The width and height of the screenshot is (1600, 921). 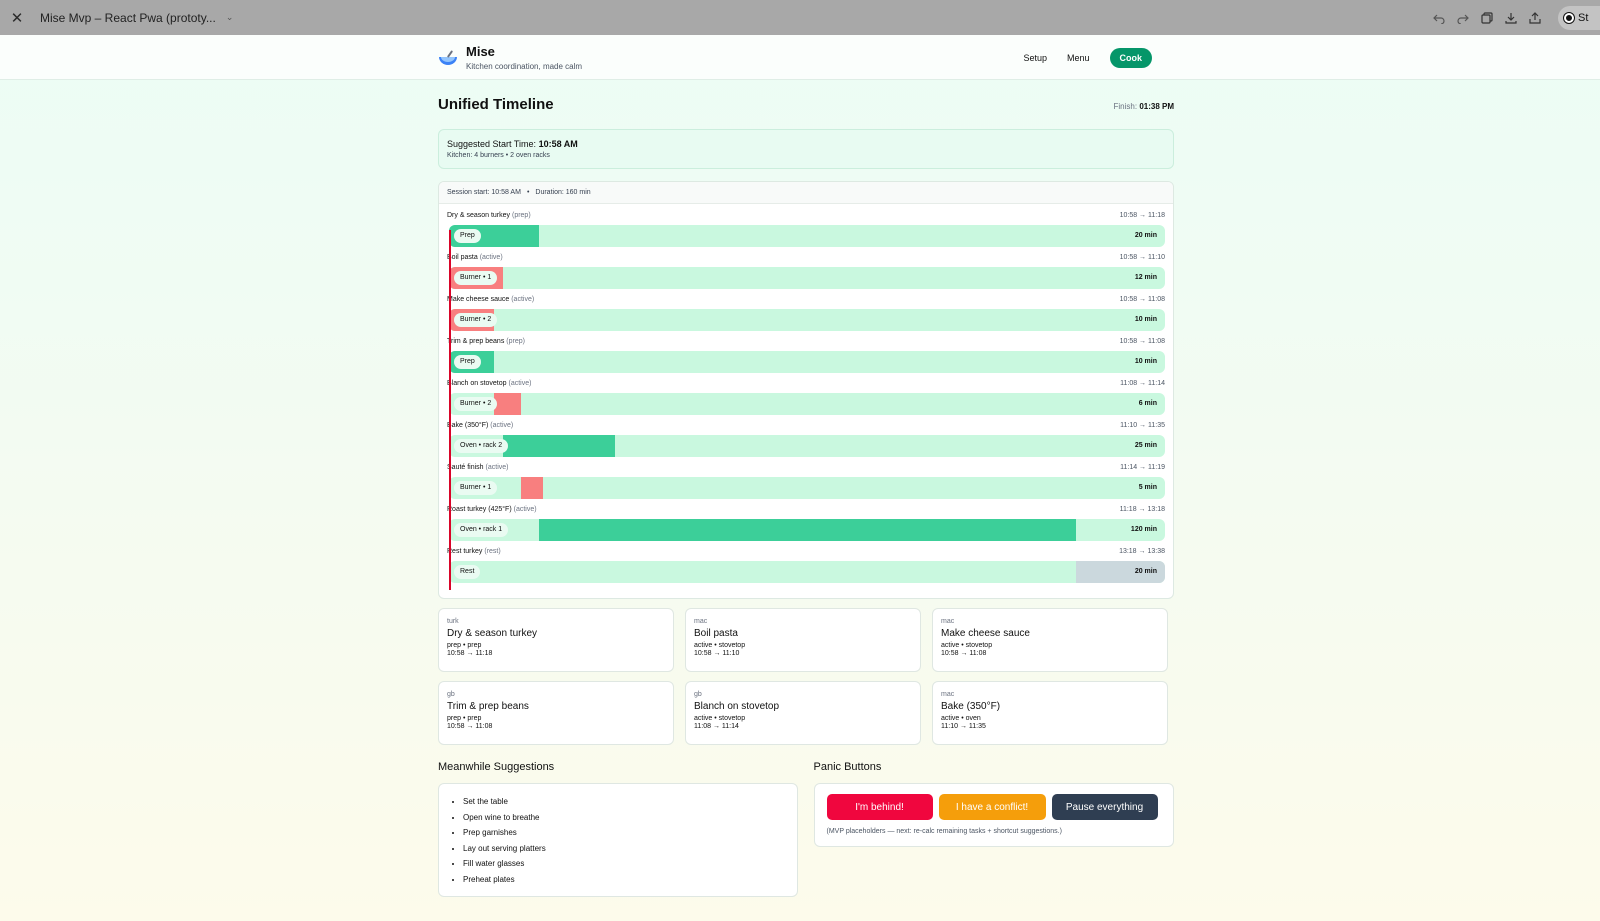 What do you see at coordinates (1078, 58) in the screenshot?
I see `nav-menu-link: Menu` at bounding box center [1078, 58].